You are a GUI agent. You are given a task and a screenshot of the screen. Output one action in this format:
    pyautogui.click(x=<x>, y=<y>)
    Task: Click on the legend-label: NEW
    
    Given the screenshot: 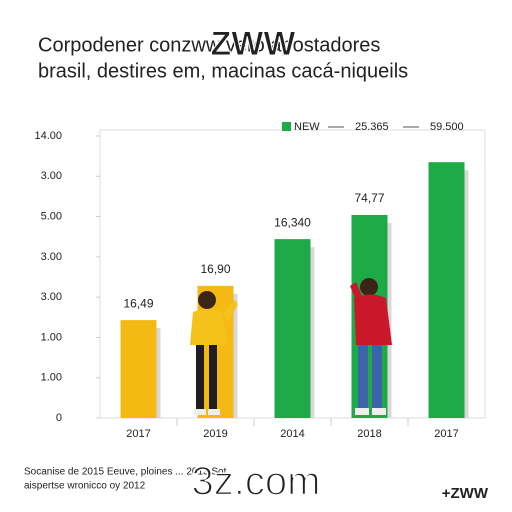 What is the action you would take?
    pyautogui.click(x=307, y=127)
    